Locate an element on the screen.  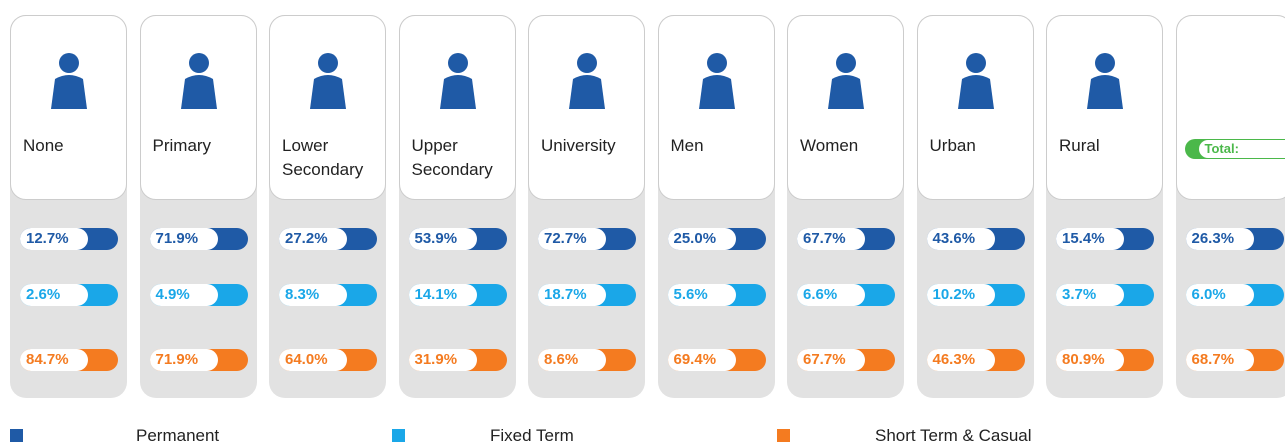
card-header: Primary is located at coordinates (198, 107).